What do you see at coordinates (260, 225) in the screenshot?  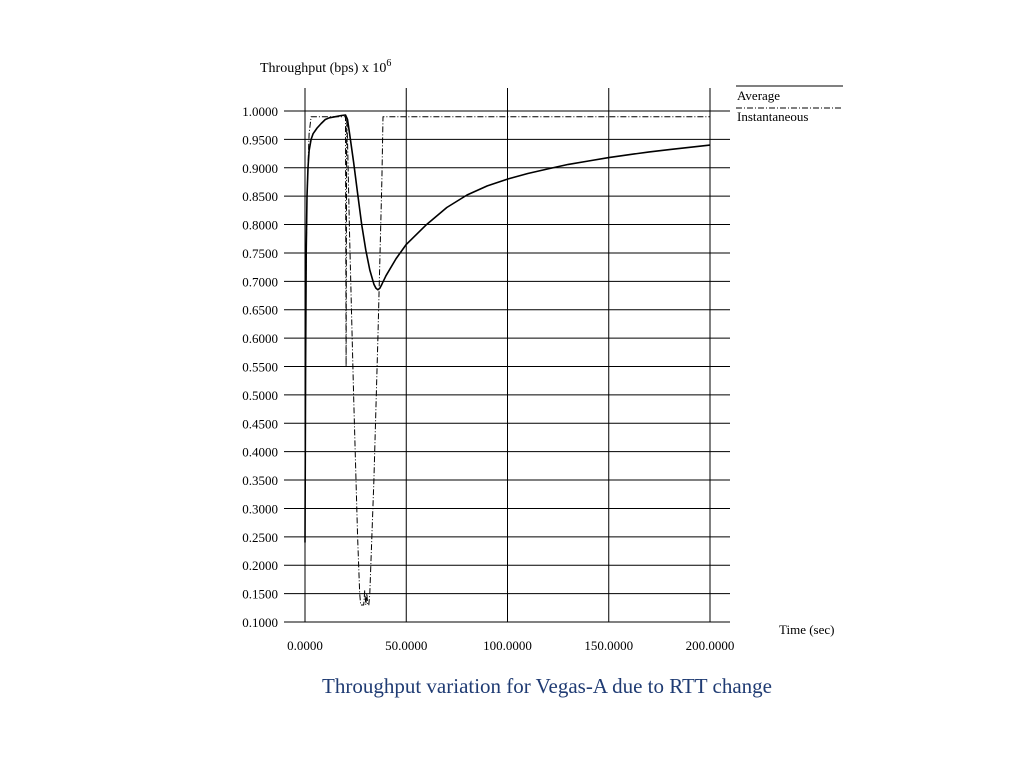 I see `y-tick-label: 0.8000` at bounding box center [260, 225].